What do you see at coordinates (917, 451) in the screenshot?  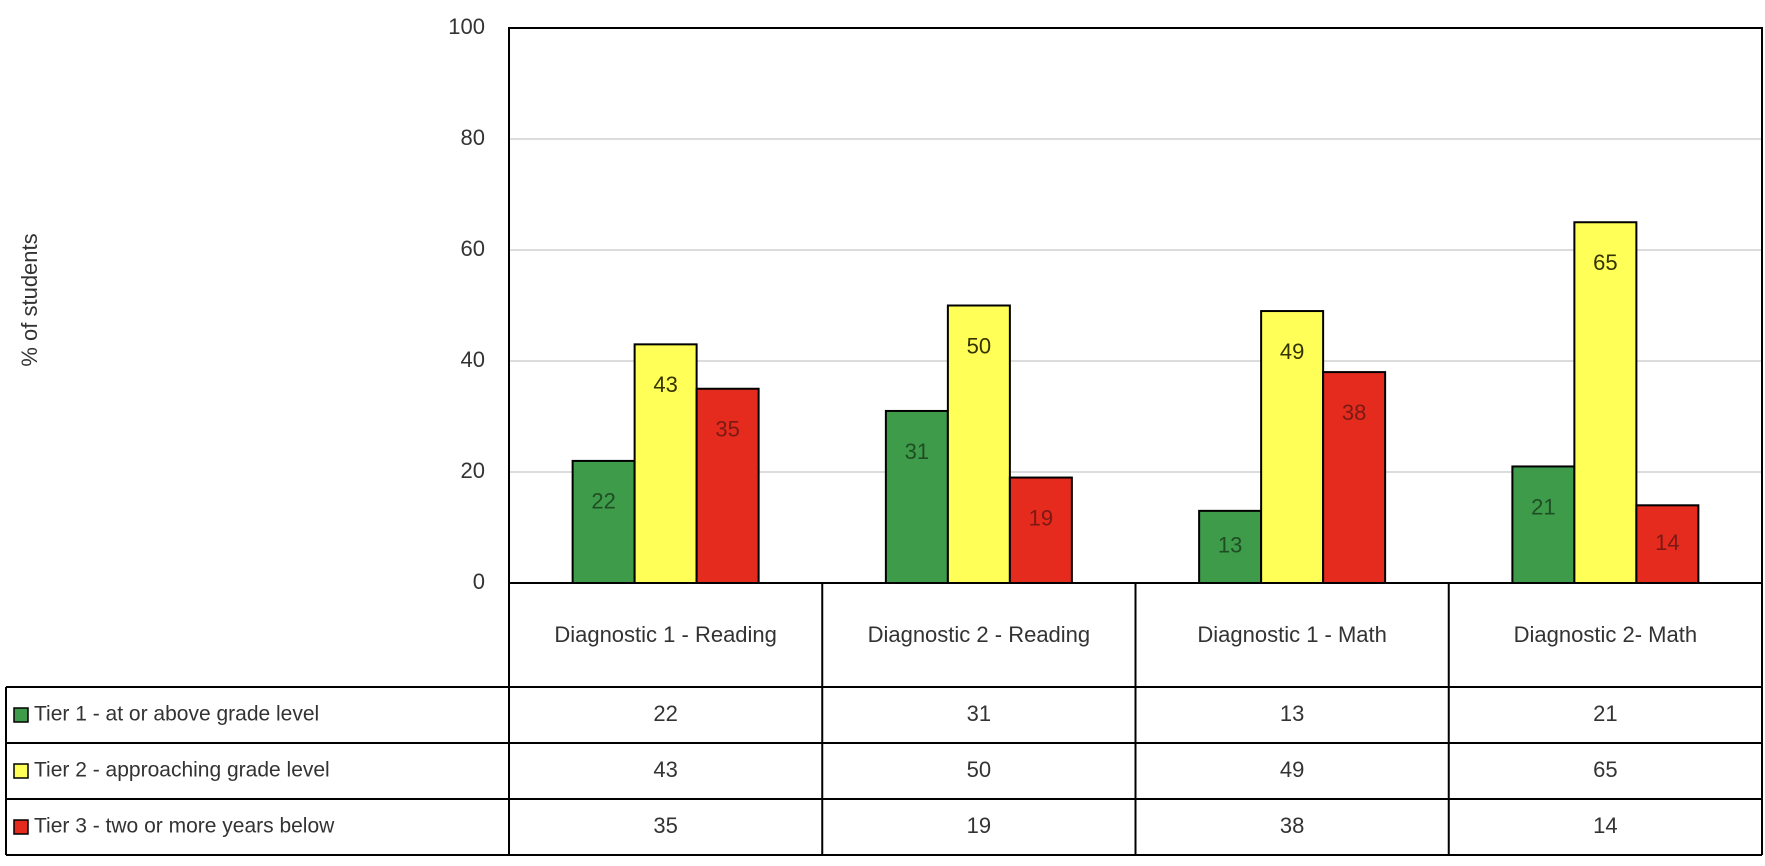 I see `data-label: 31` at bounding box center [917, 451].